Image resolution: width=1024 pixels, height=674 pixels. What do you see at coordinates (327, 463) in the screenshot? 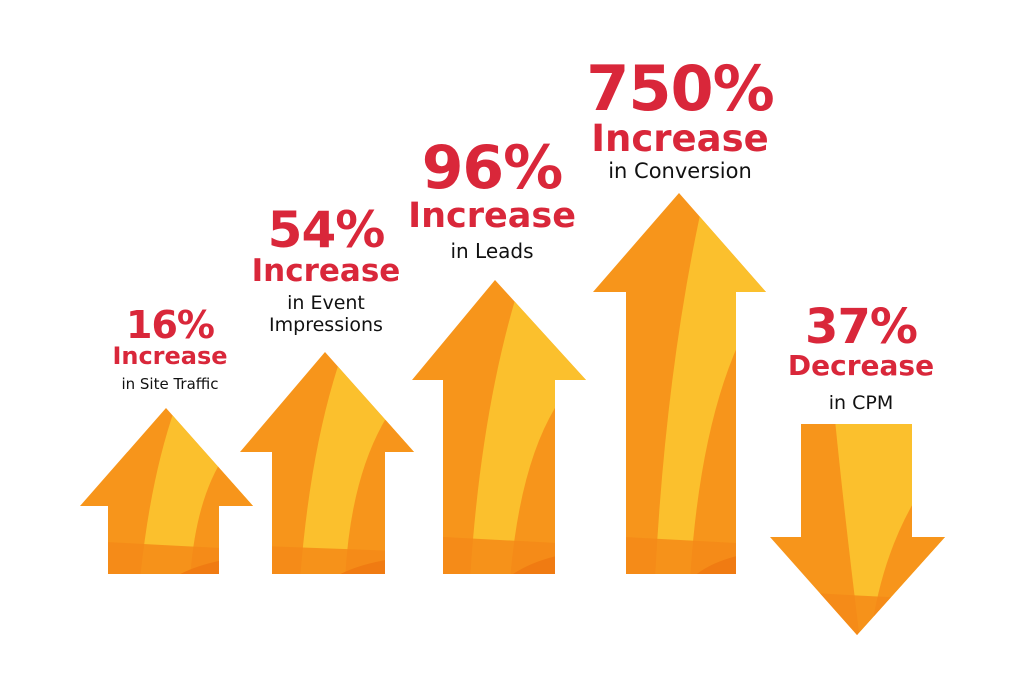
I see `arrow-event-impressions` at bounding box center [327, 463].